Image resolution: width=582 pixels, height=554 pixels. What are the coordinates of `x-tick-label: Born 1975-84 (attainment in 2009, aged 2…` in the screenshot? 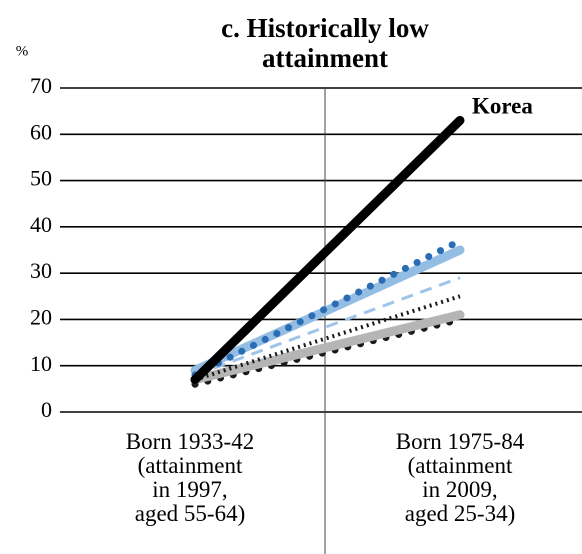 It's located at (460, 478).